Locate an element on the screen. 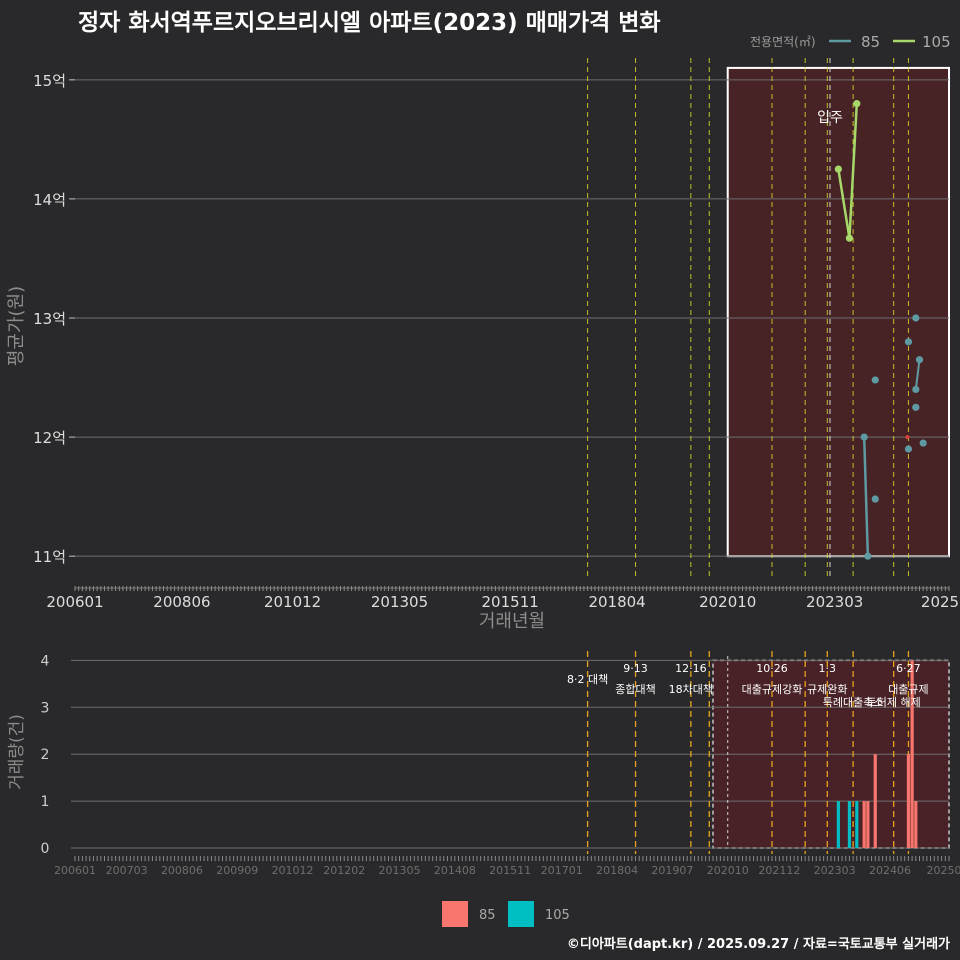  policy-date-label: 9·13 is located at coordinates (635, 668).